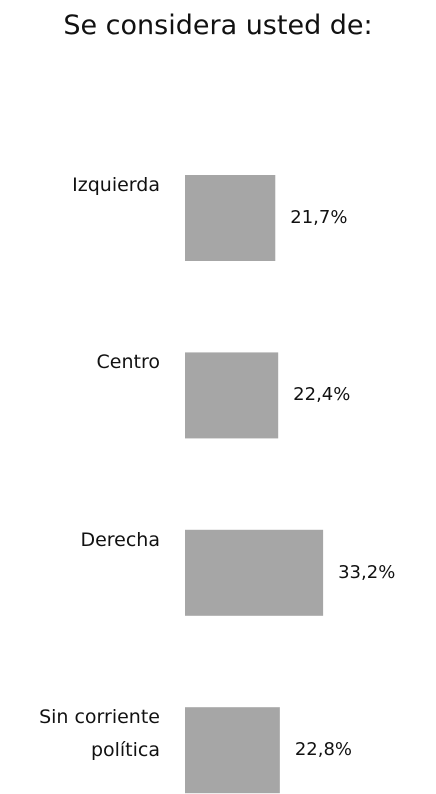  Describe the element at coordinates (322, 395) in the screenshot. I see `value-label: 22,4%` at that location.